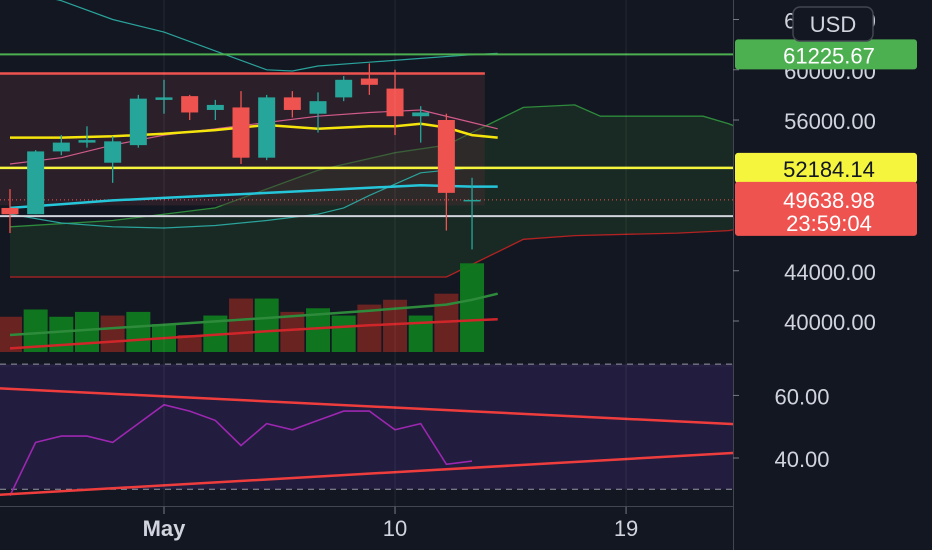  Describe the element at coordinates (165, 528) in the screenshot. I see `time-tick-label: May` at that location.